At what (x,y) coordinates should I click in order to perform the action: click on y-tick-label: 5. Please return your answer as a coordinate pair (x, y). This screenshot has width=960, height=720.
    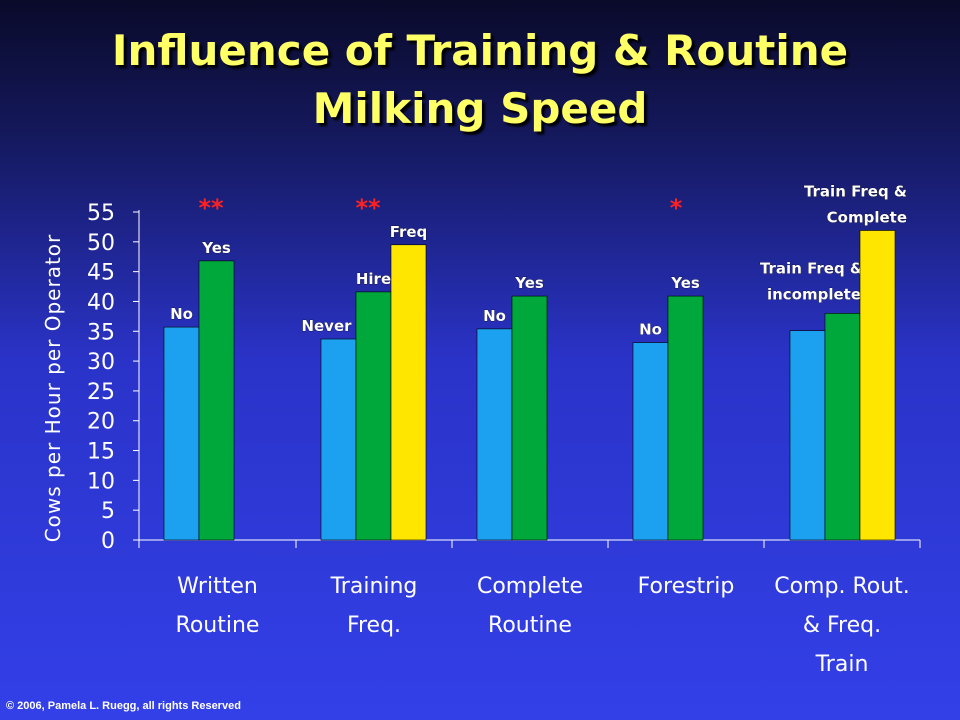
    Looking at the image, I should click on (108, 511).